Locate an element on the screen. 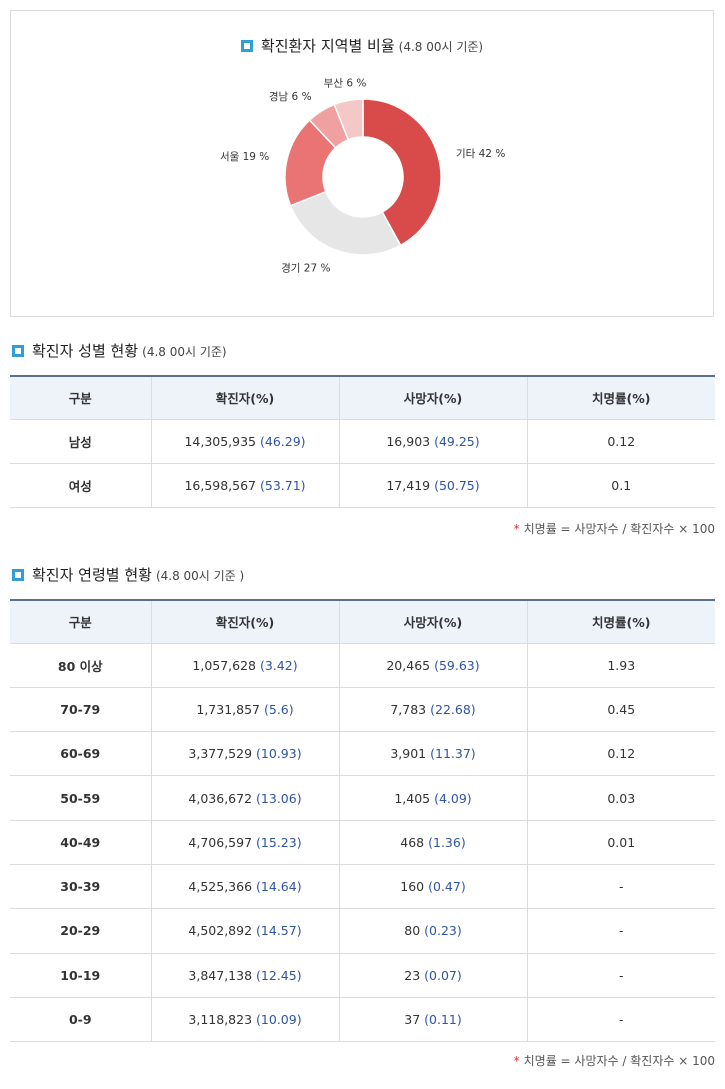 This screenshot has width=725, height=1089. deaths-value: 160 is located at coordinates (412, 887).